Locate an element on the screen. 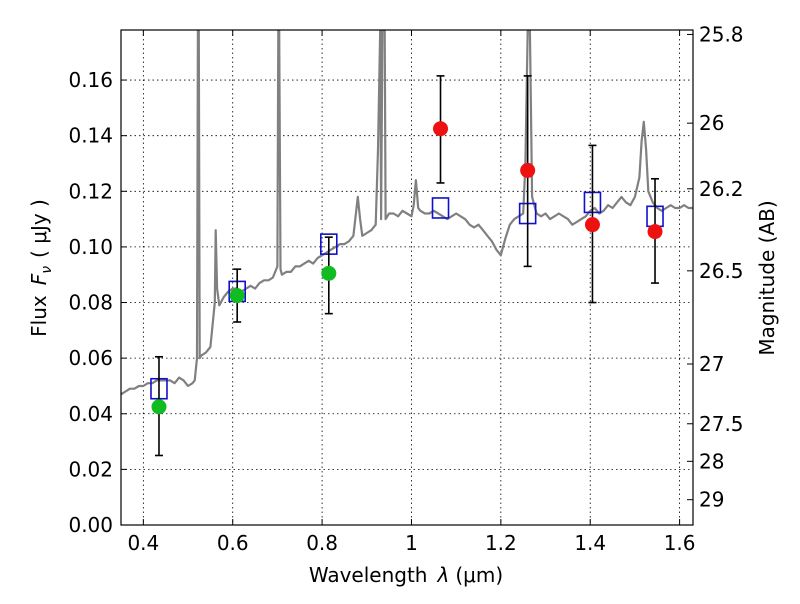  y-axis-label-symbol: F is located at coordinates (39, 279).